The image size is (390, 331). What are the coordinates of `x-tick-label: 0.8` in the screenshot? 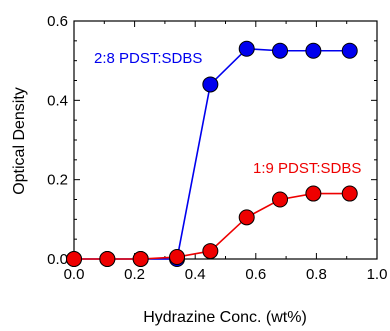 It's located at (316, 274).